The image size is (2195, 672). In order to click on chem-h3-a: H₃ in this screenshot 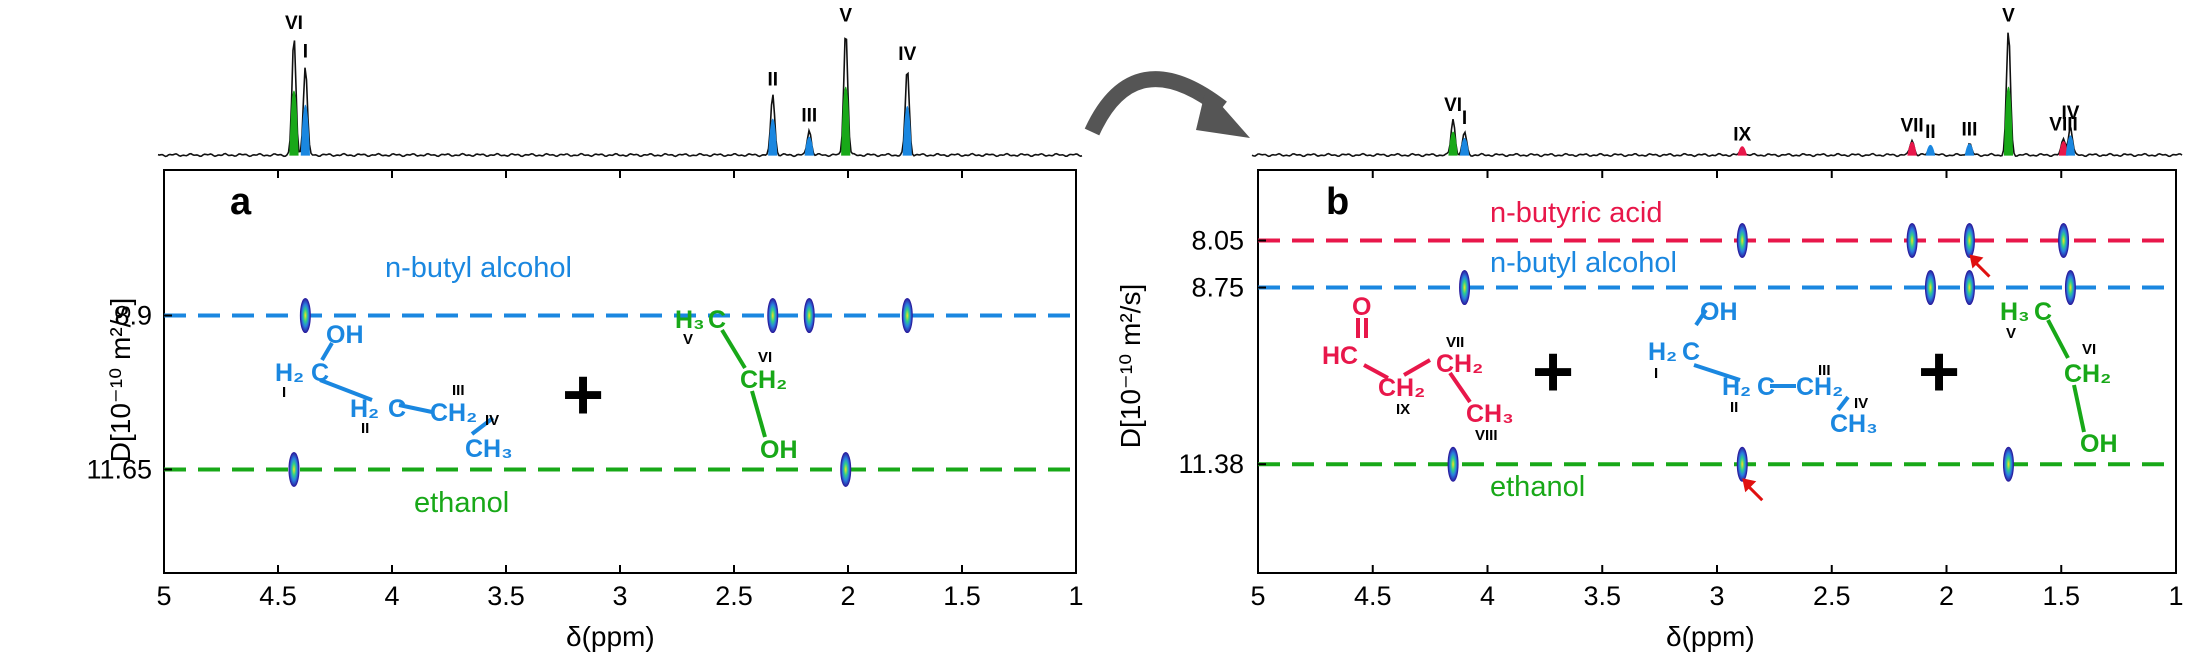, I will do `click(690, 320)`.